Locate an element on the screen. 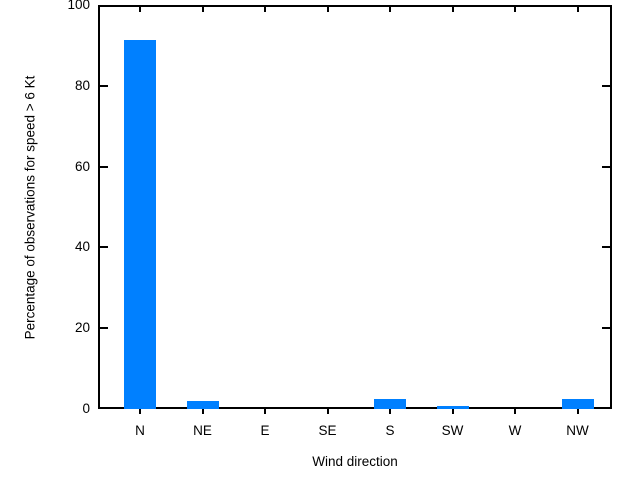 The image size is (640, 480). y-tick-label-100: 100 is located at coordinates (78, 6).